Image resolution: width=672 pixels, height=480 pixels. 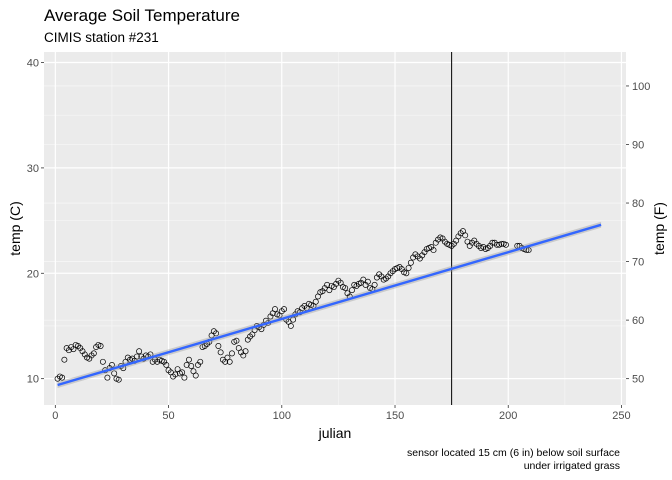 I want to click on y-tick-label: 30, so click(x=33, y=169).